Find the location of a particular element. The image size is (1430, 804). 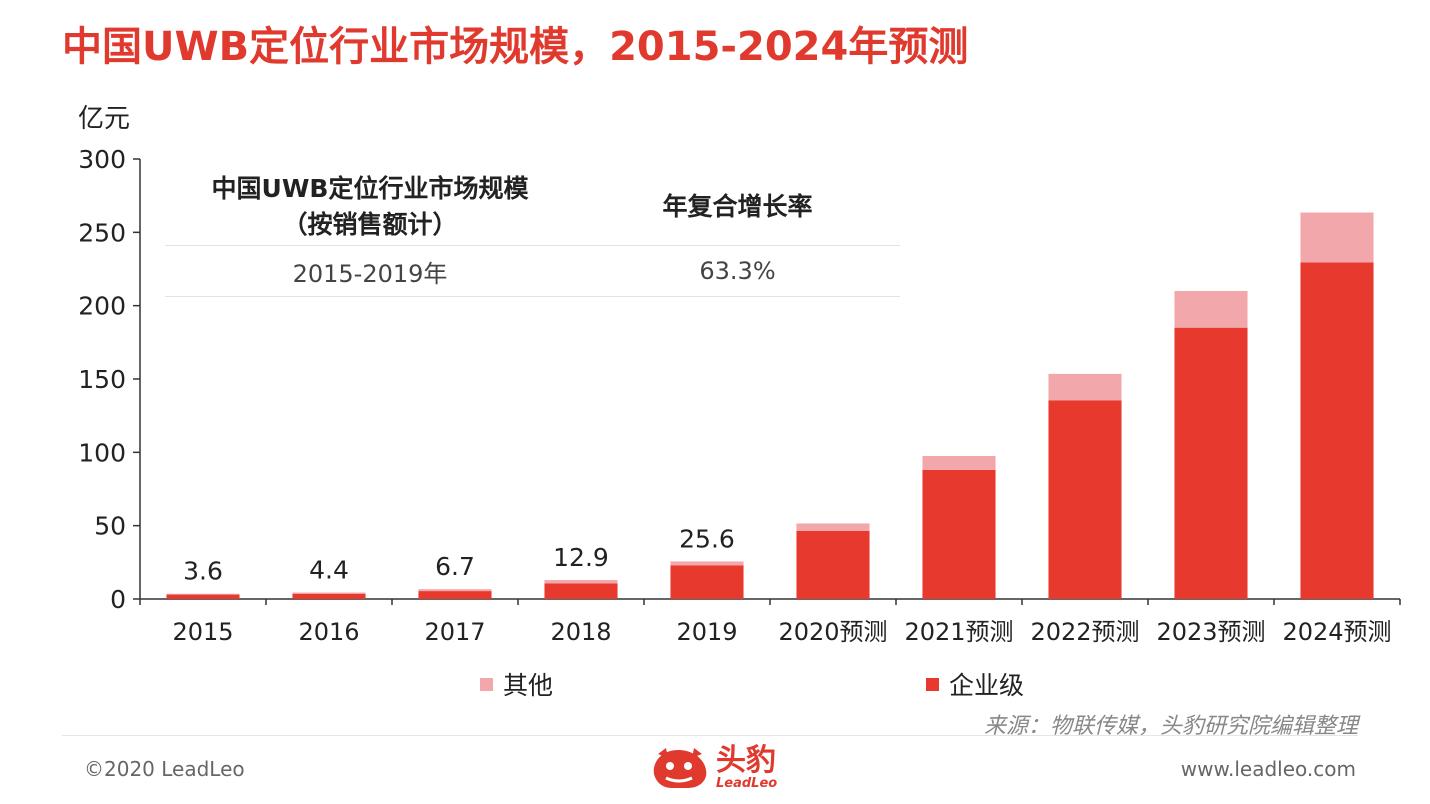

copyright: ©2020 LeadLeo is located at coordinates (164, 769).